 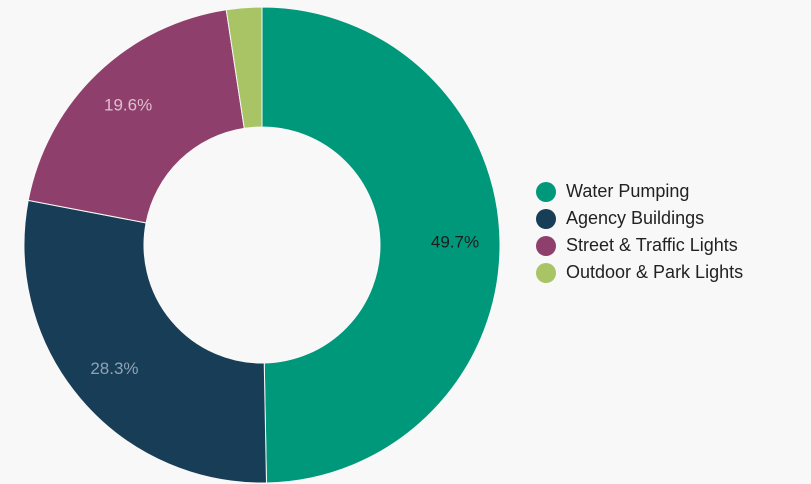 What do you see at coordinates (455, 242) in the screenshot?
I see `slice-label-water-pumping: 49.7%` at bounding box center [455, 242].